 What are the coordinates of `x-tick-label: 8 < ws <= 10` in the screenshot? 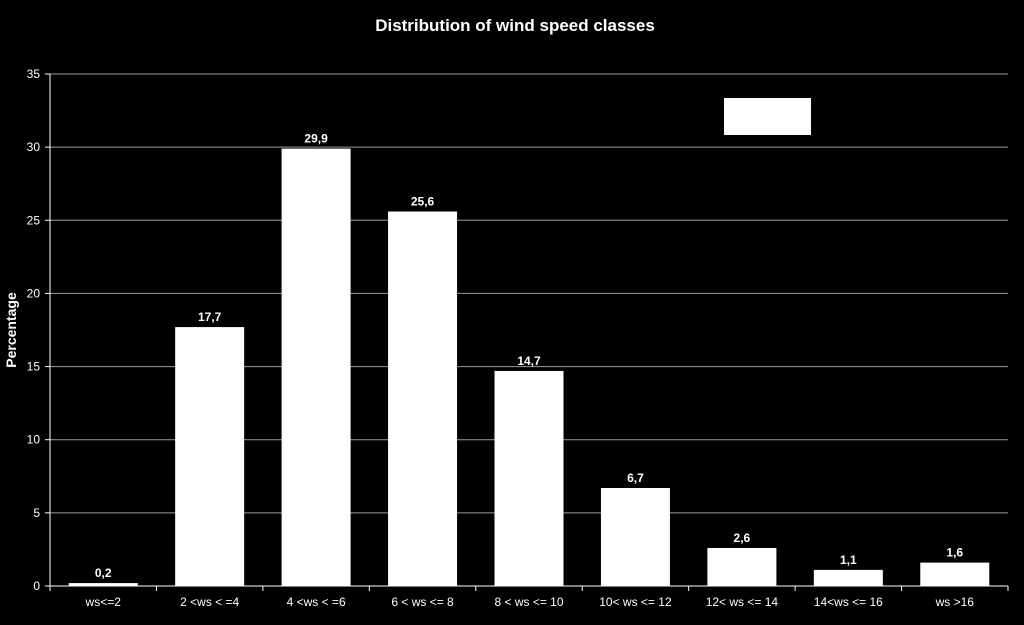 It's located at (528, 602).